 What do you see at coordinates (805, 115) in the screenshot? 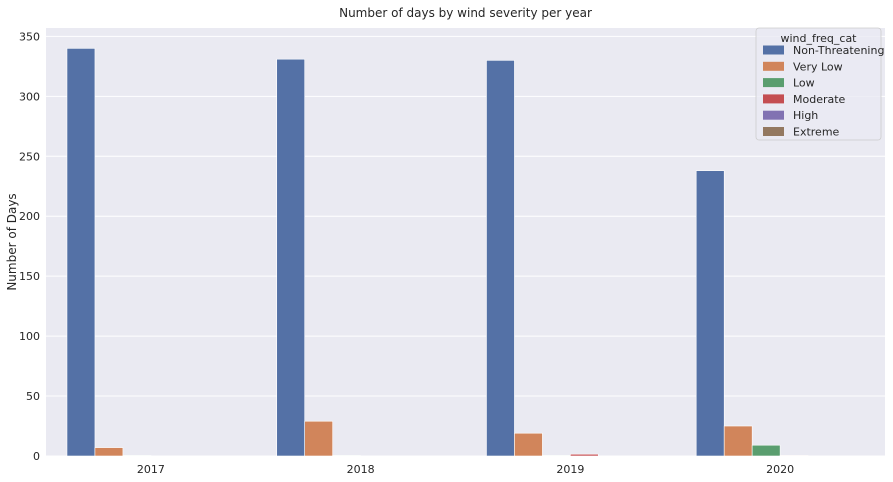
I see `legend-label: High` at bounding box center [805, 115].